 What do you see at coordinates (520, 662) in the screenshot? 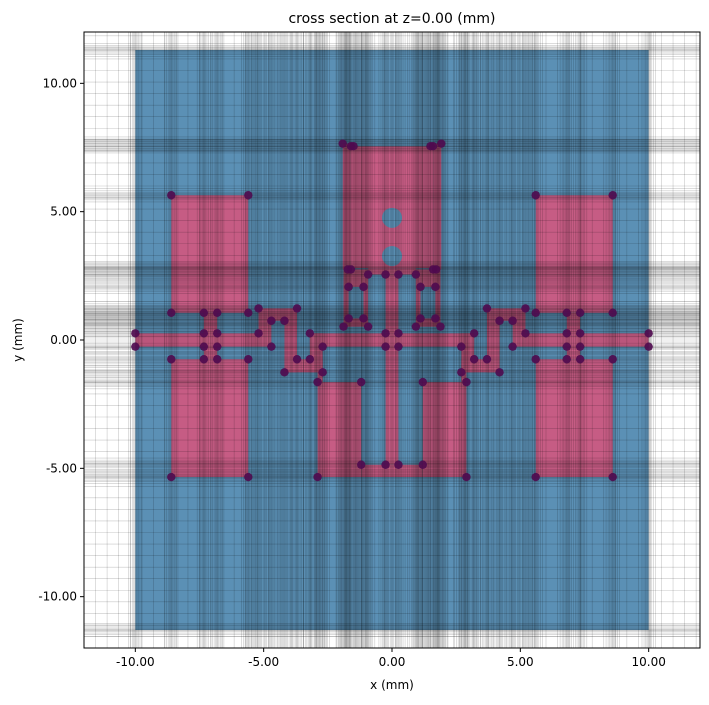
I see `x-tick-label: 5.00` at bounding box center [520, 662].